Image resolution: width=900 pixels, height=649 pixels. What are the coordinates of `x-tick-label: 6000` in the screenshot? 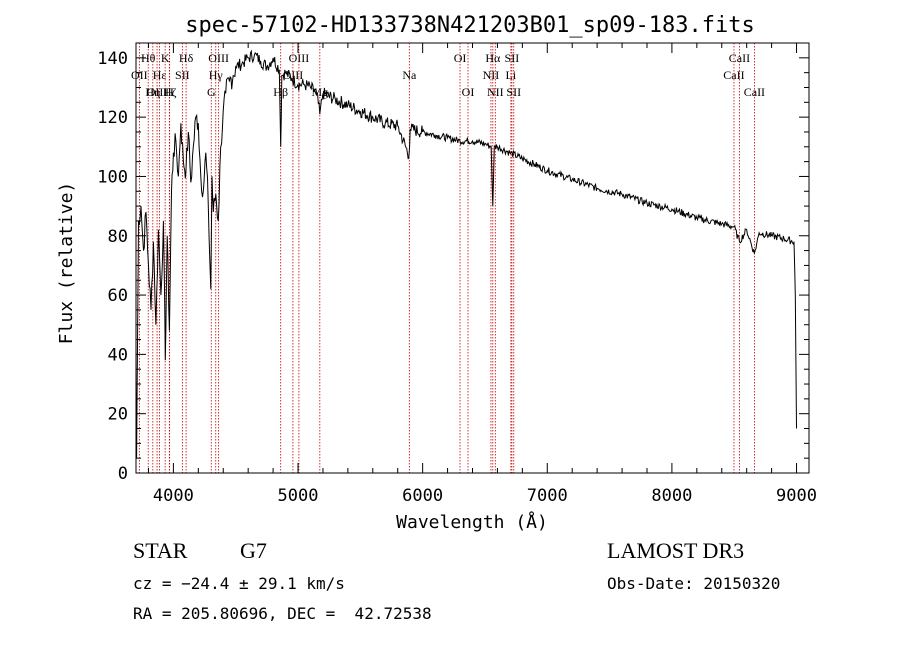 It's located at (422, 496).